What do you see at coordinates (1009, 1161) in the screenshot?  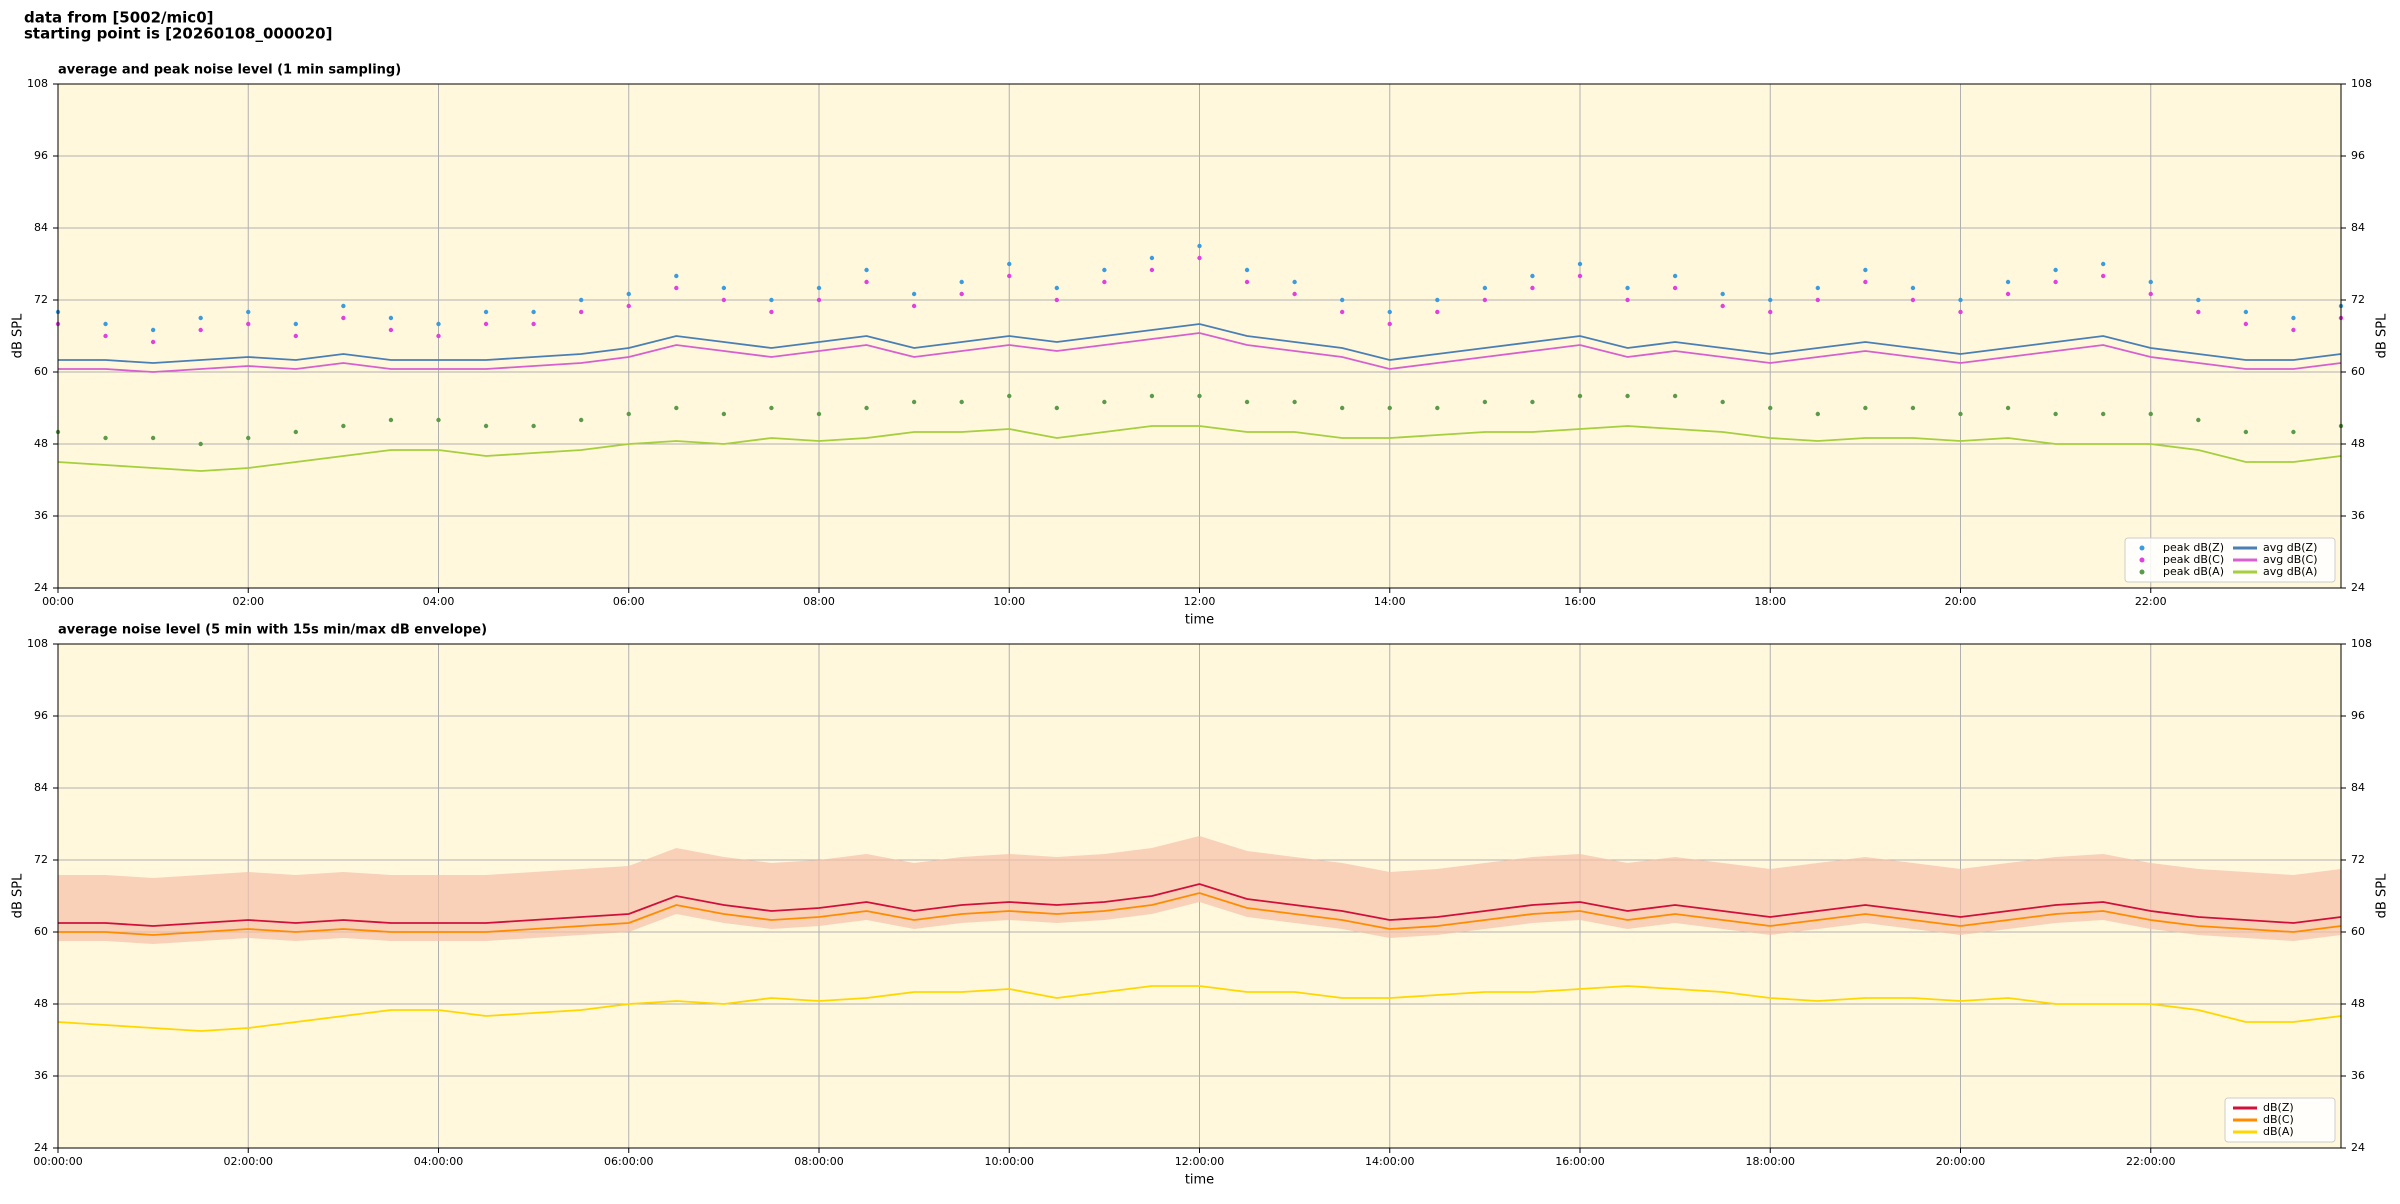 I see `x-tick-label: 10:00:00` at bounding box center [1009, 1161].